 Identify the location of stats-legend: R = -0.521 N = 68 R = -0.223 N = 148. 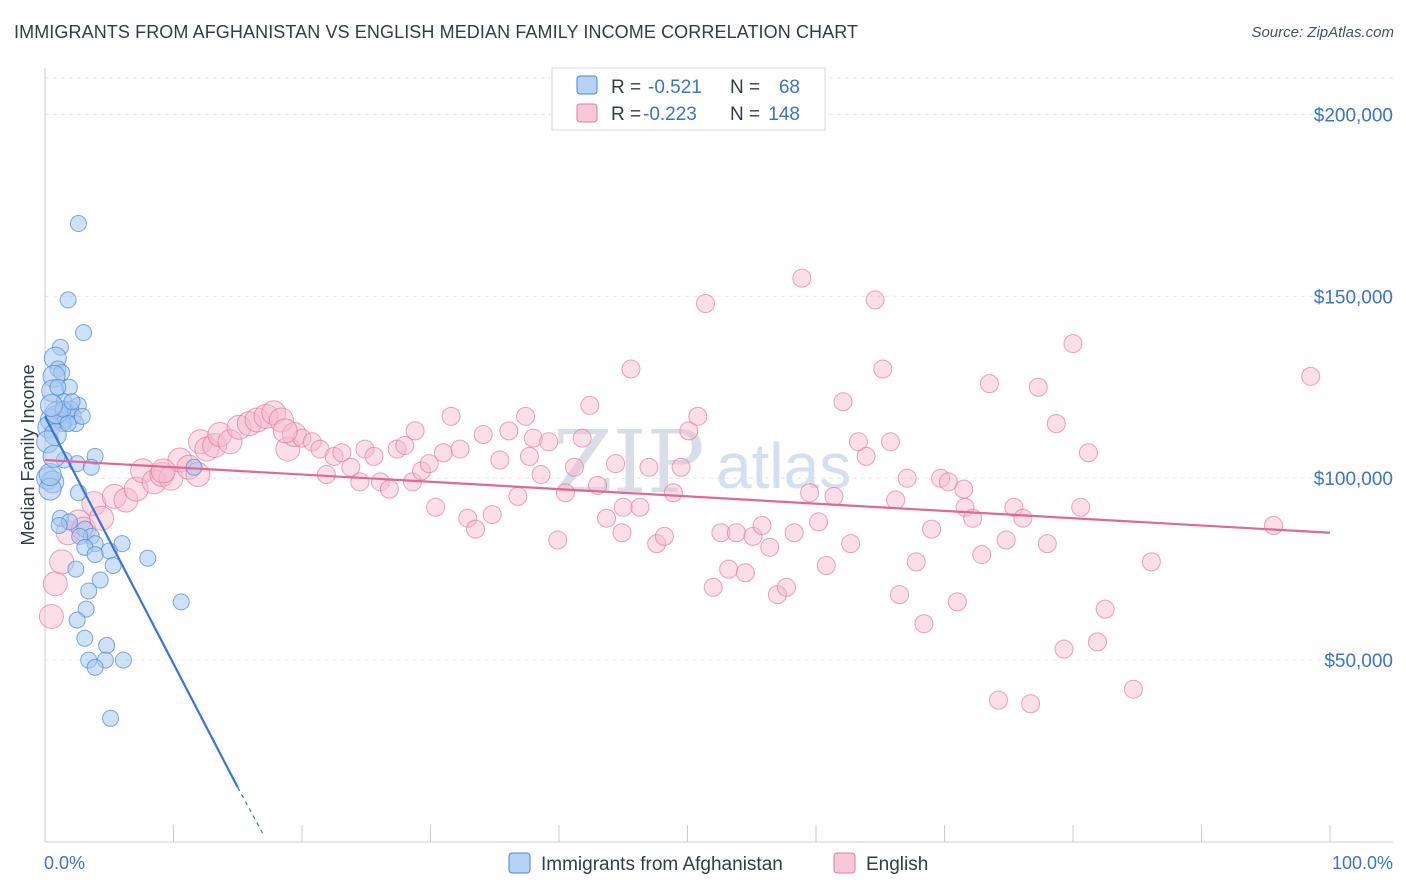
(688, 99).